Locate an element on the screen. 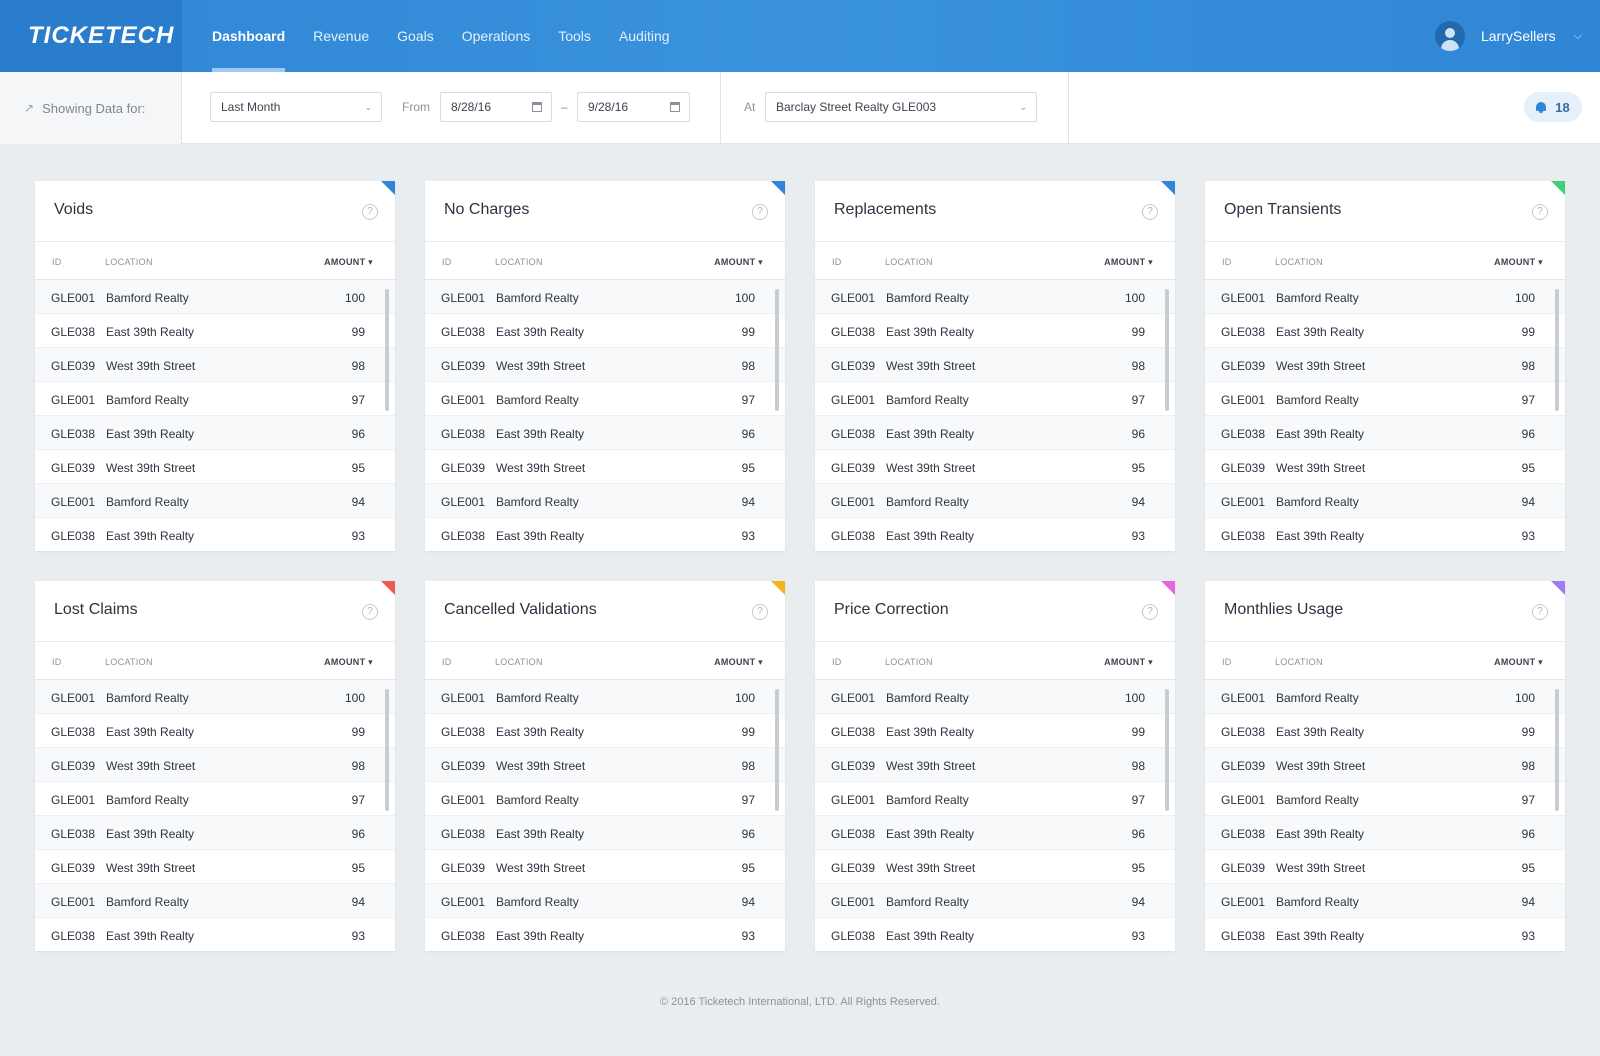 This screenshot has height=1056, width=1600. user-menu: LarrySellers ⌵ is located at coordinates (1508, 36).